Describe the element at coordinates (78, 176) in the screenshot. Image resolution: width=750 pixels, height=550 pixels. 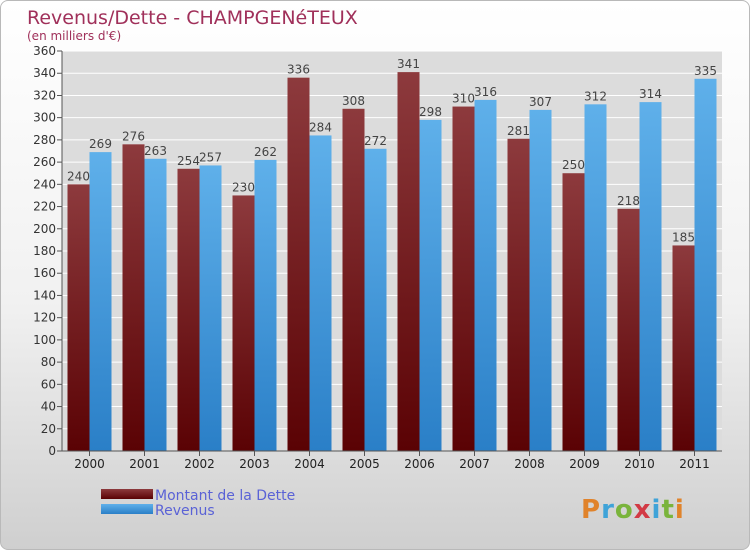
I see `data-label-debt: 240` at that location.